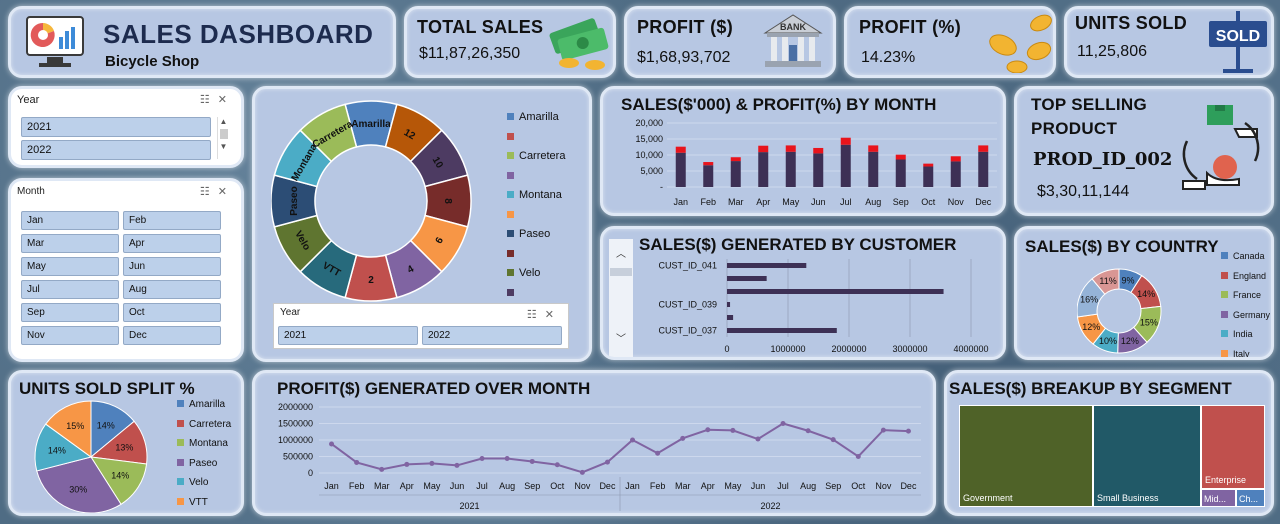 The height and width of the screenshot is (524, 1280). What do you see at coordinates (70, 220) in the screenshot?
I see `month-slicer-item-jan: Jan` at bounding box center [70, 220].